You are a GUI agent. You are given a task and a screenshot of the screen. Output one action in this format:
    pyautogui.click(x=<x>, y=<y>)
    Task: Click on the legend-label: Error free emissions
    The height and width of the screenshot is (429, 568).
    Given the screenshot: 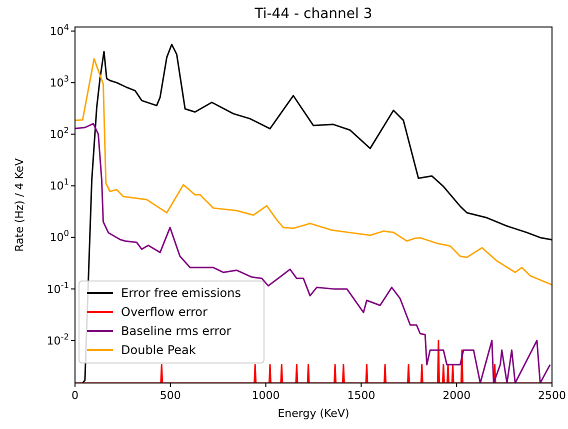 What is the action you would take?
    pyautogui.click(x=181, y=293)
    